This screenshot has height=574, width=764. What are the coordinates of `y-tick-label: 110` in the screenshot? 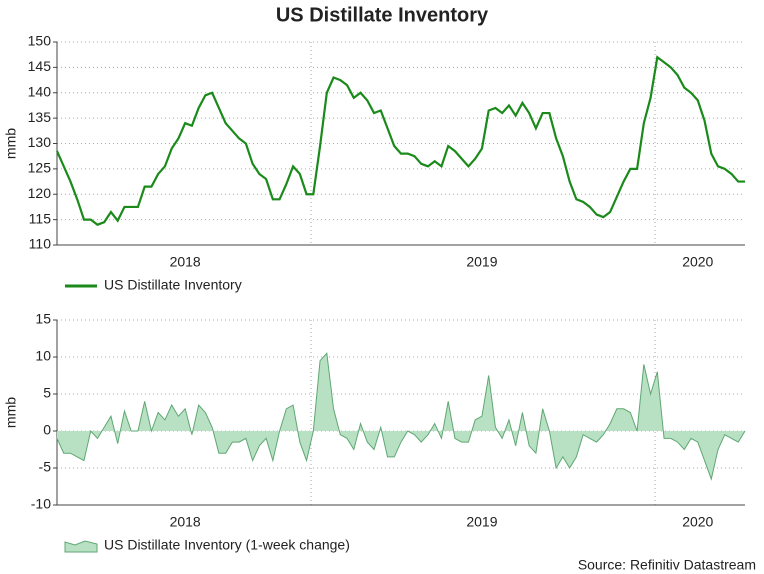 It's located at (40, 244).